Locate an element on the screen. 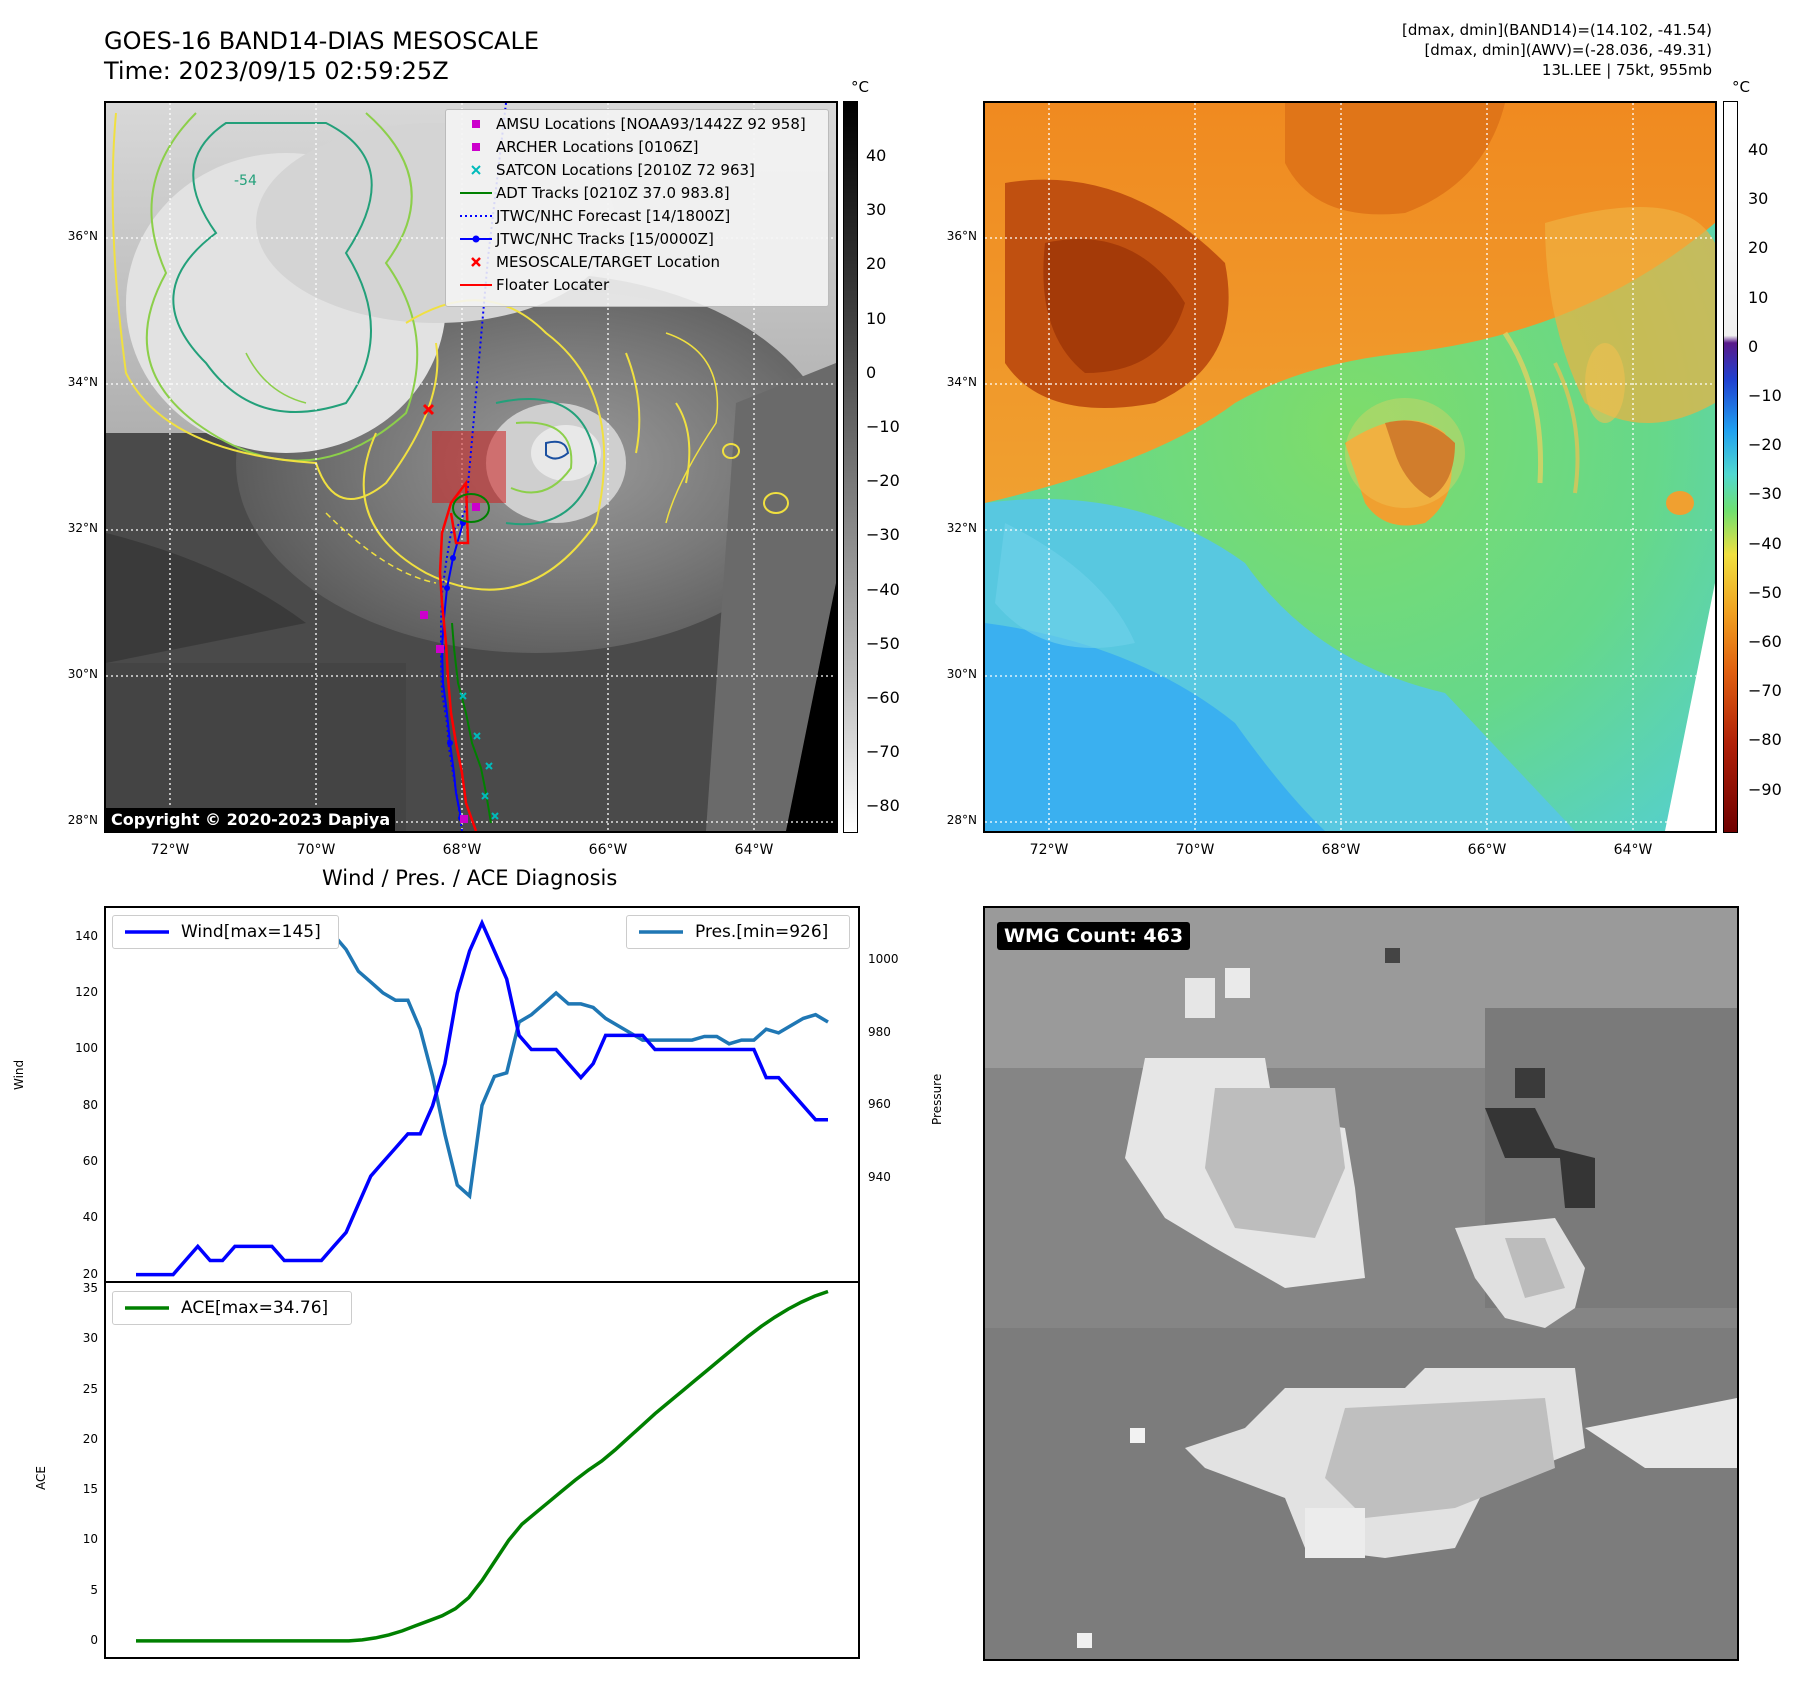  pressure-axis-title: Pressure is located at coordinates (937, 1099).